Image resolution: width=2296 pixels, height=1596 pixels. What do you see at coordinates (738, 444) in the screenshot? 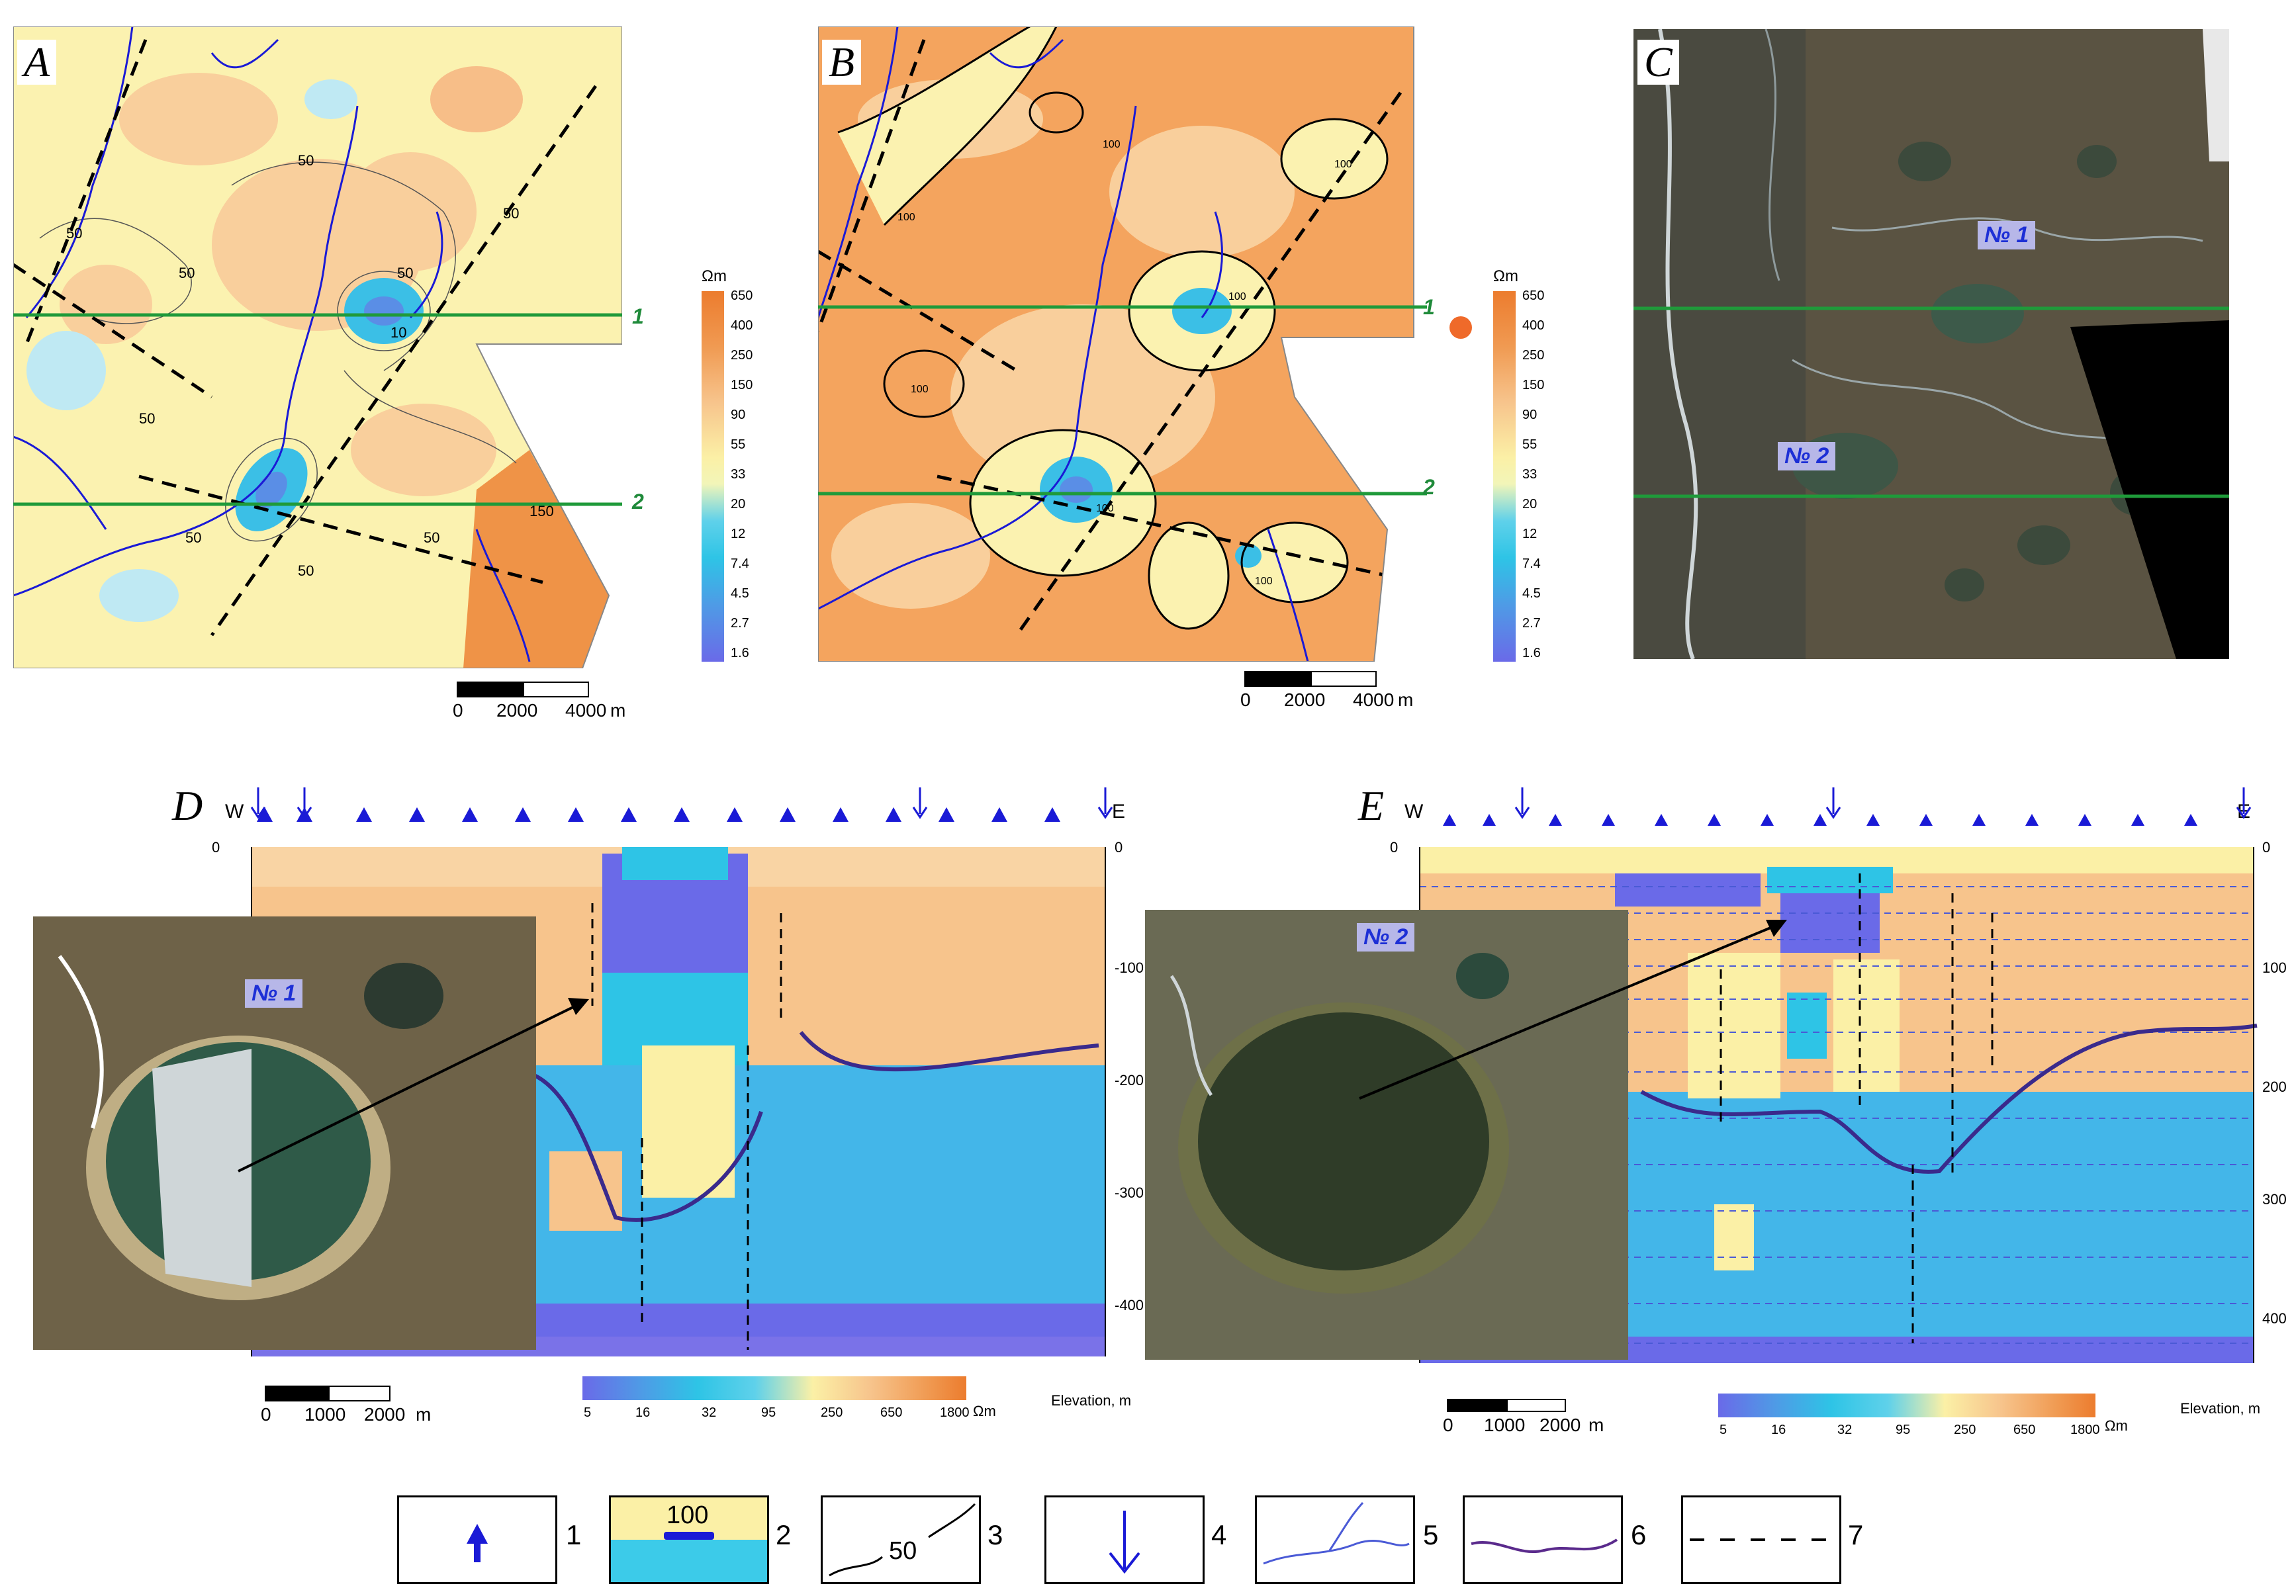
I see `colorbar-tick-label: 55` at bounding box center [738, 444].